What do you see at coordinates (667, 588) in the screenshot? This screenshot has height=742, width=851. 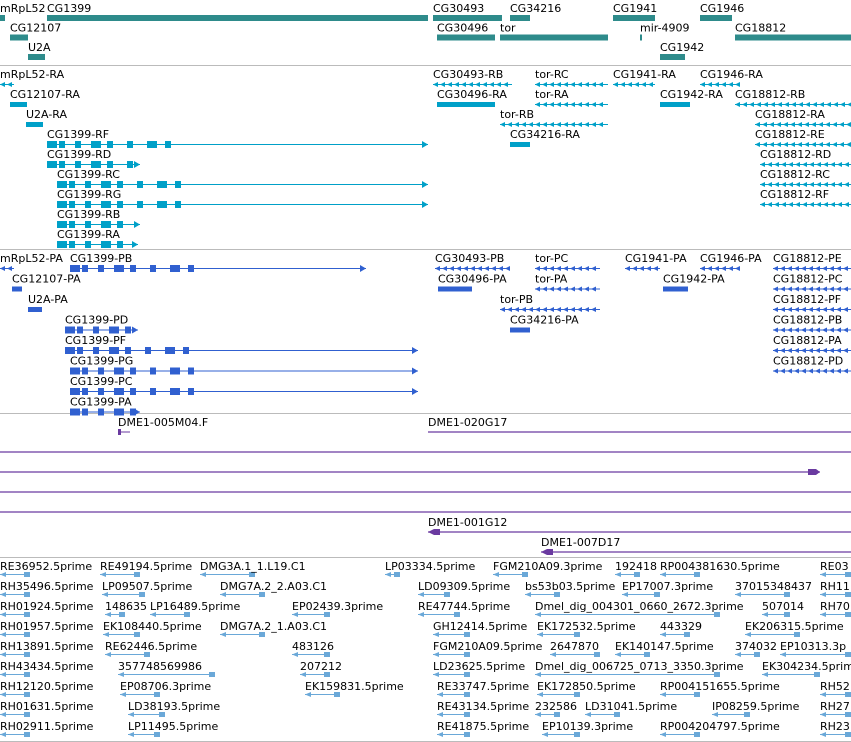 I see `feature-ep17007-3prime: EP17007.3prime` at bounding box center [667, 588].